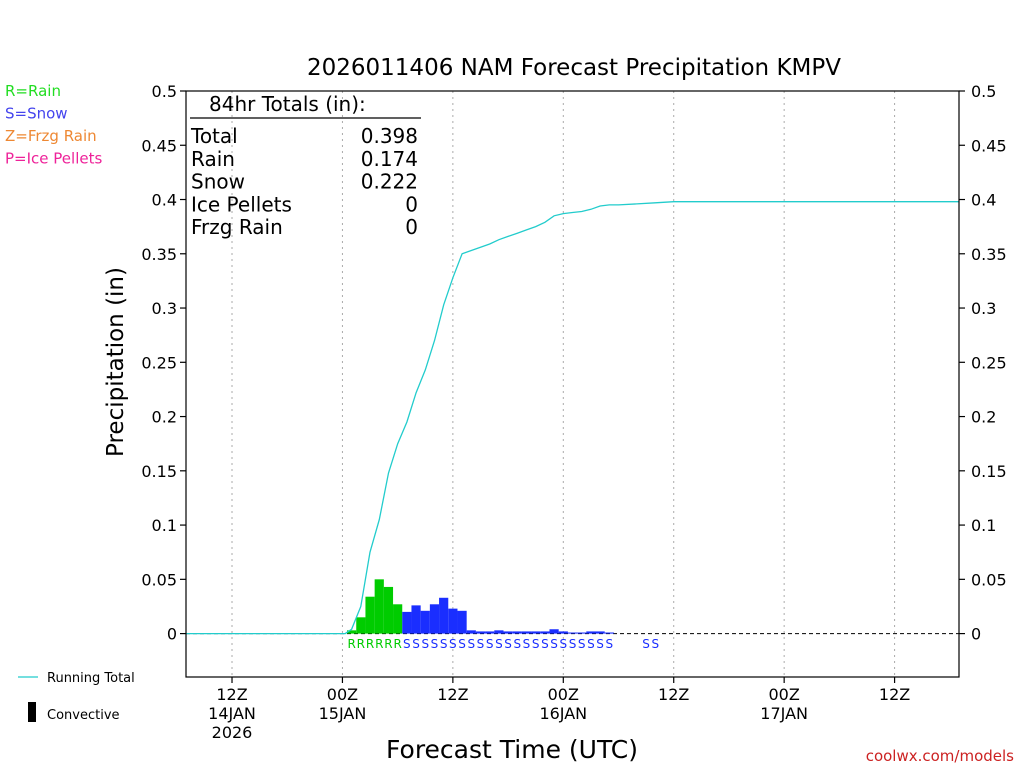 Image resolution: width=1024 pixels, height=768 pixels. What do you see at coordinates (573, 644) in the screenshot?
I see `type-letter-h37: S` at bounding box center [573, 644].